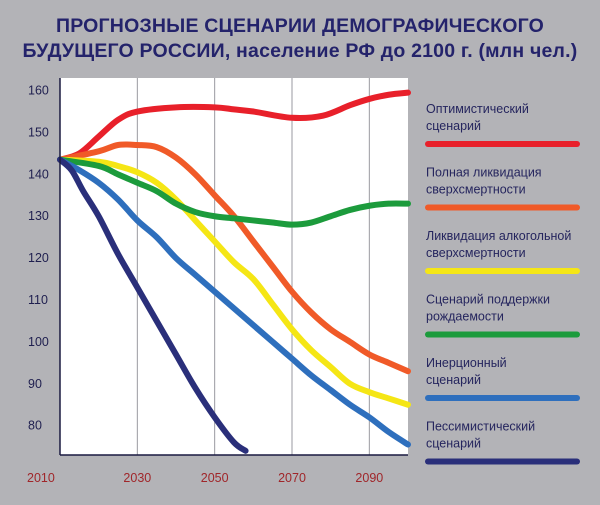  Describe the element at coordinates (484, 173) in the screenshot. I see `legend-label-line-1: Полная ликвидация` at that location.